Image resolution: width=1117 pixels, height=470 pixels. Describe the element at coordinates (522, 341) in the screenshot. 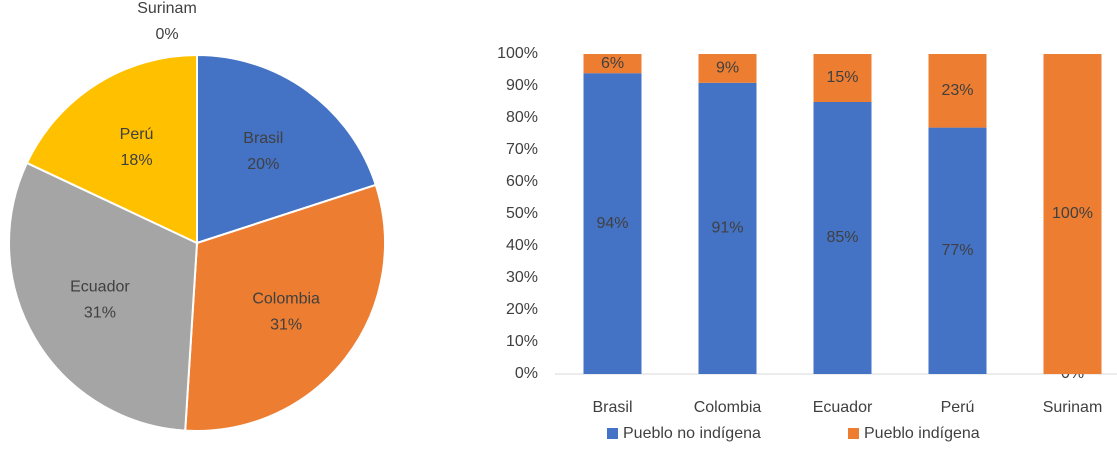

I see `y-tick-label: 10%` at that location.